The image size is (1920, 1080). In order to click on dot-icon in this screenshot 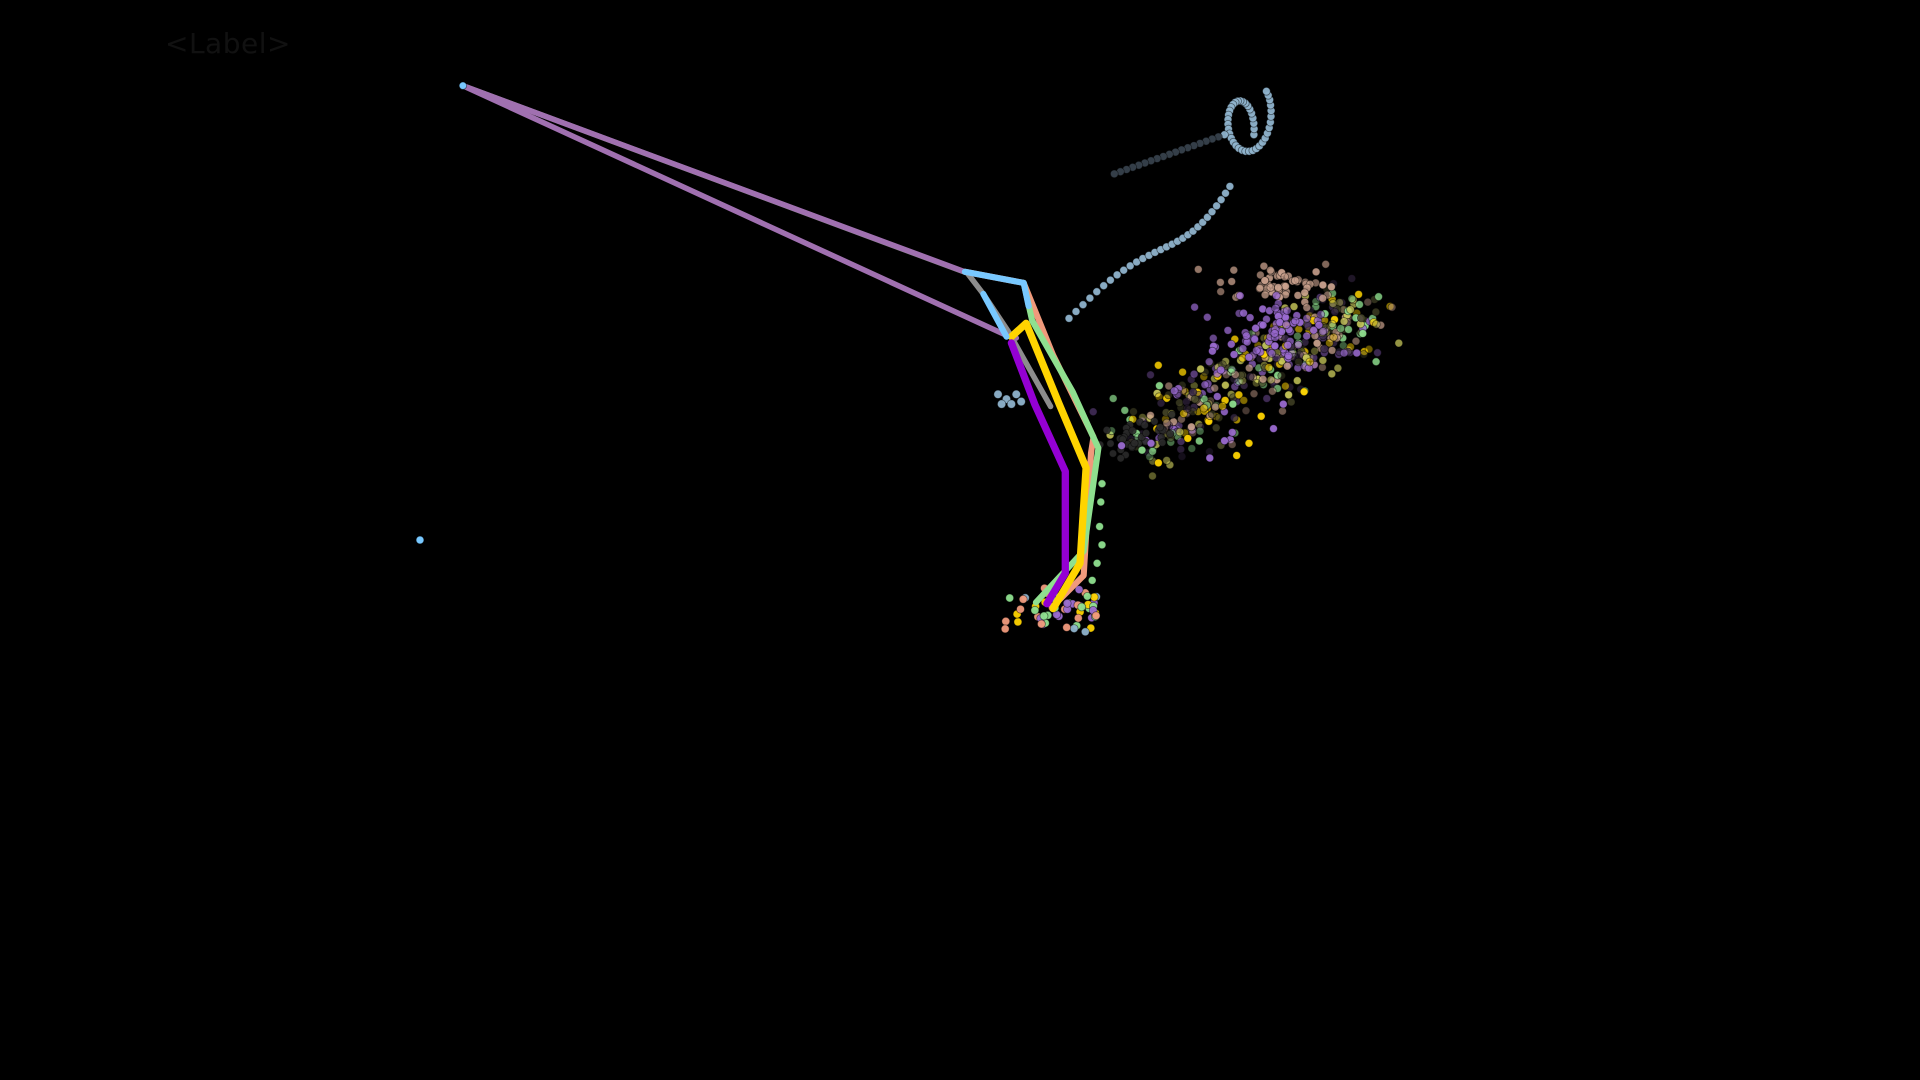, I will do `click(420, 540)`.